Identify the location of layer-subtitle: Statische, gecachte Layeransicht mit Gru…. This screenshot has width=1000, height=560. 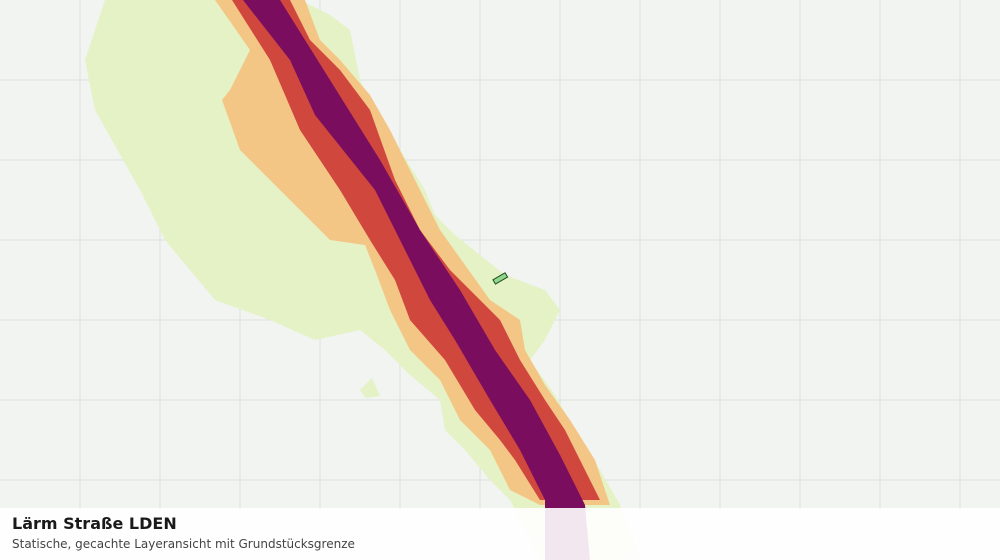
(183, 544).